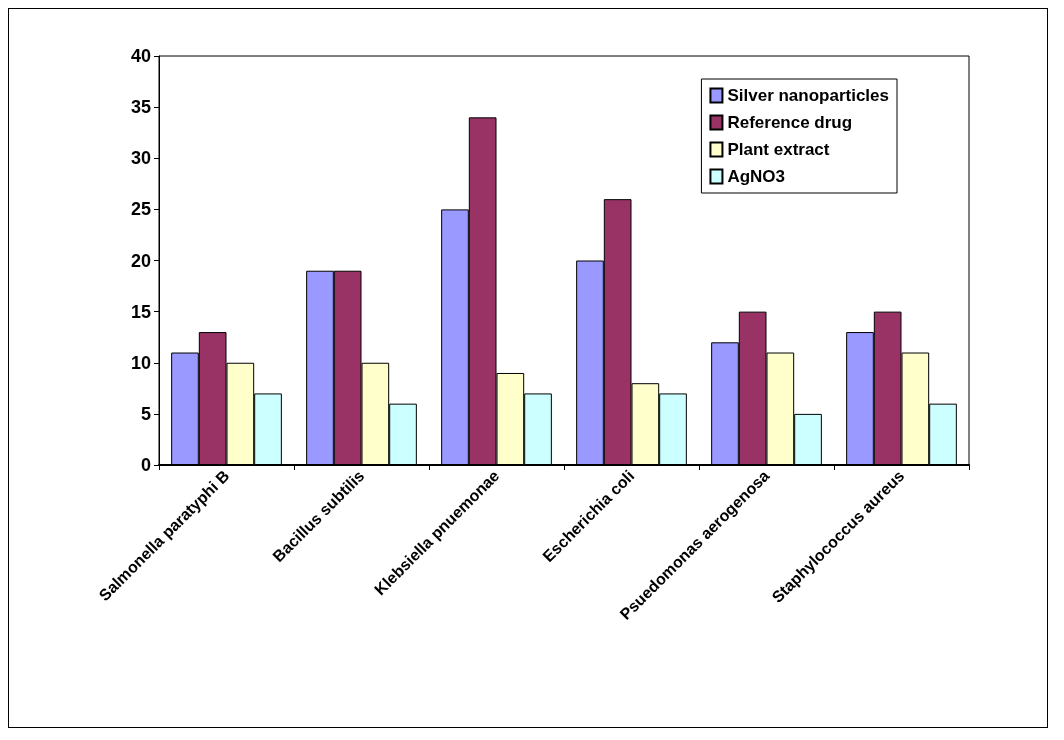 This screenshot has height=740, width=1064. What do you see at coordinates (140, 209) in the screenshot?
I see `y-tick-label: 25` at bounding box center [140, 209].